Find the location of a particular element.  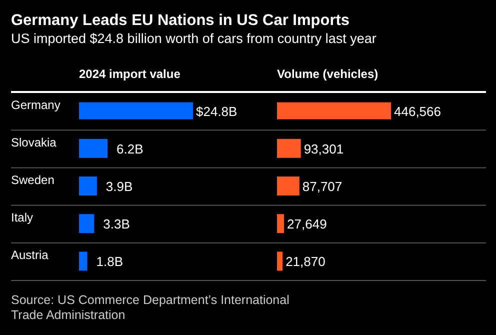

data-label: 27,649 is located at coordinates (307, 224).